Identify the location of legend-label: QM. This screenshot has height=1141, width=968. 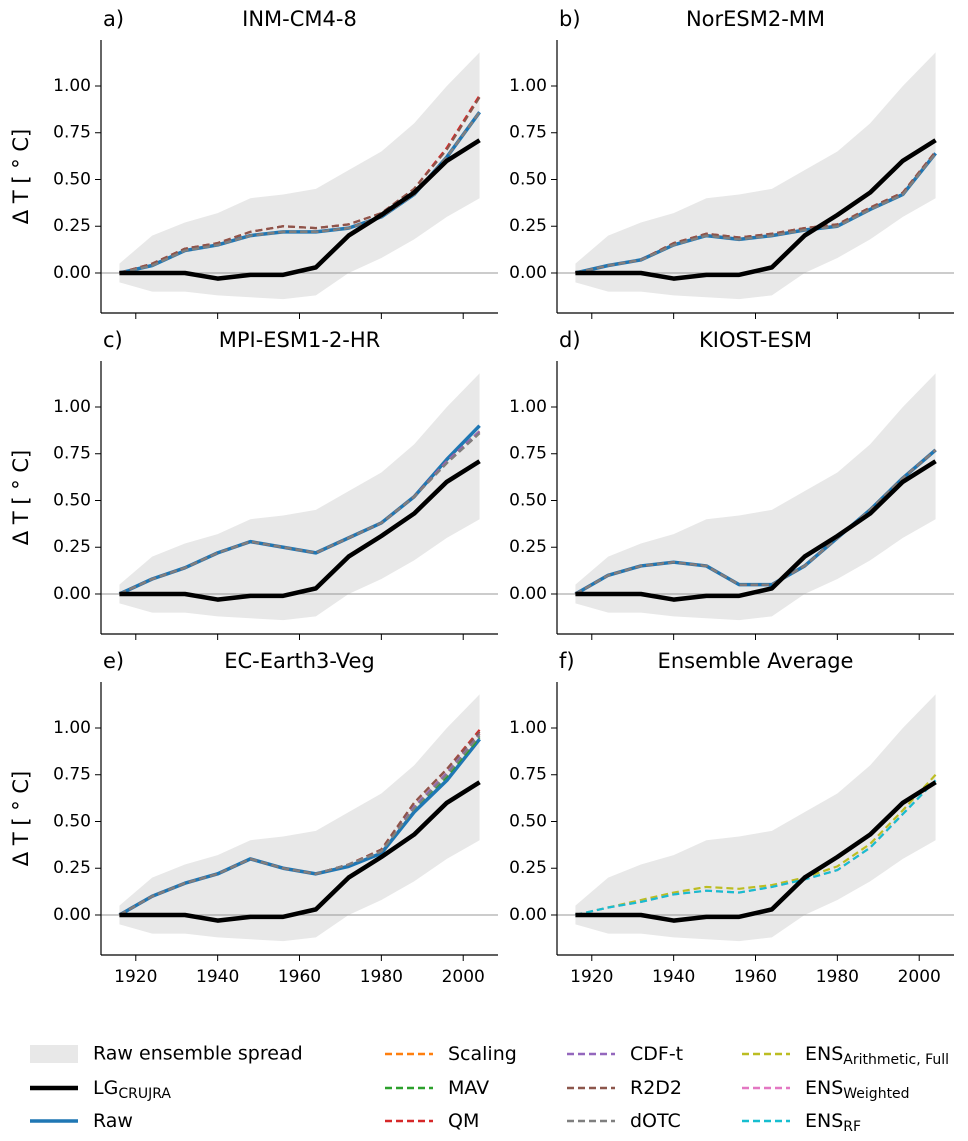
(463, 1121).